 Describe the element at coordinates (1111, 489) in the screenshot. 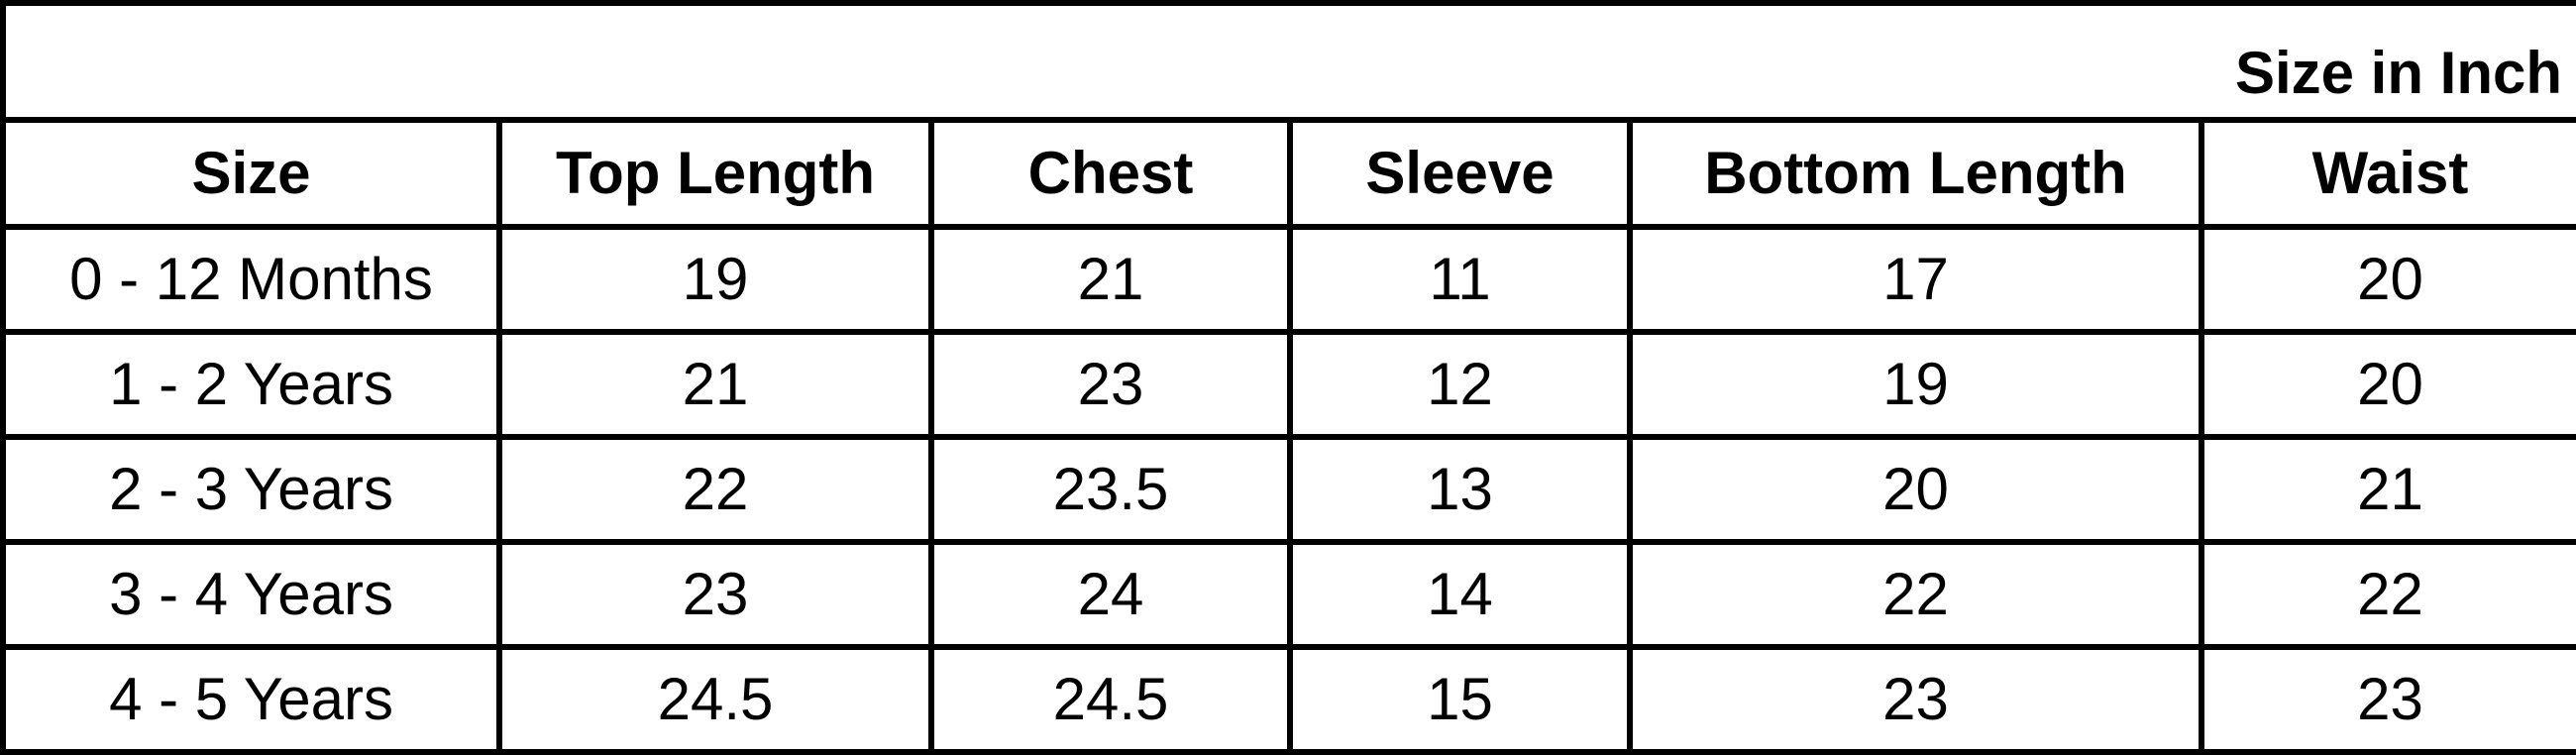

I see `cell-chest: 23.5` at that location.